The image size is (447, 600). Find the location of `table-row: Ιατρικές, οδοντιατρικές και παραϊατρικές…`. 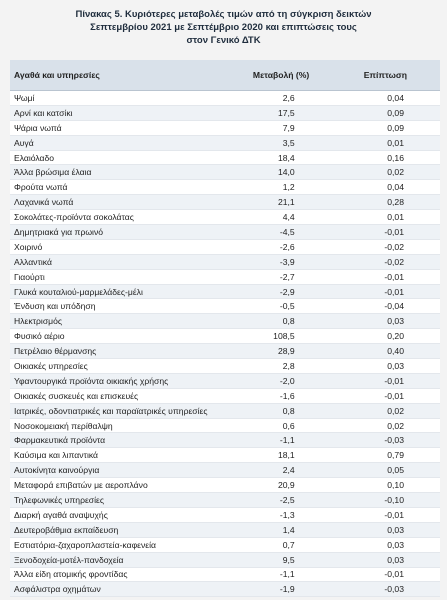

table-row: Ιατρικές, οδοντιατρικές και παραϊατρικές… is located at coordinates (225, 411).